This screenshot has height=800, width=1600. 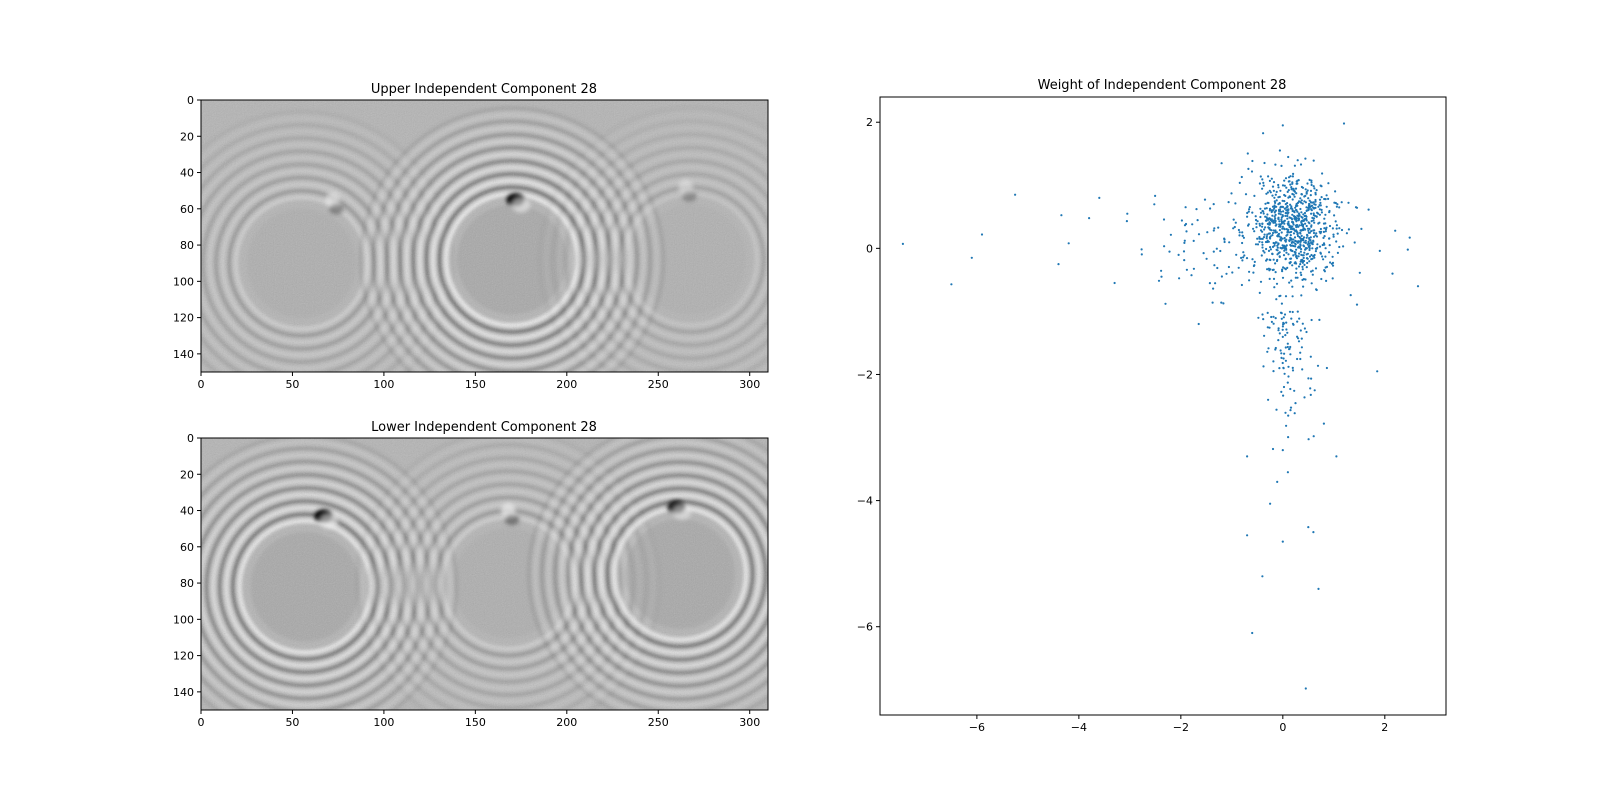 What do you see at coordinates (187, 245) in the screenshot?
I see `upper-y-tick-label: 80` at bounding box center [187, 245].